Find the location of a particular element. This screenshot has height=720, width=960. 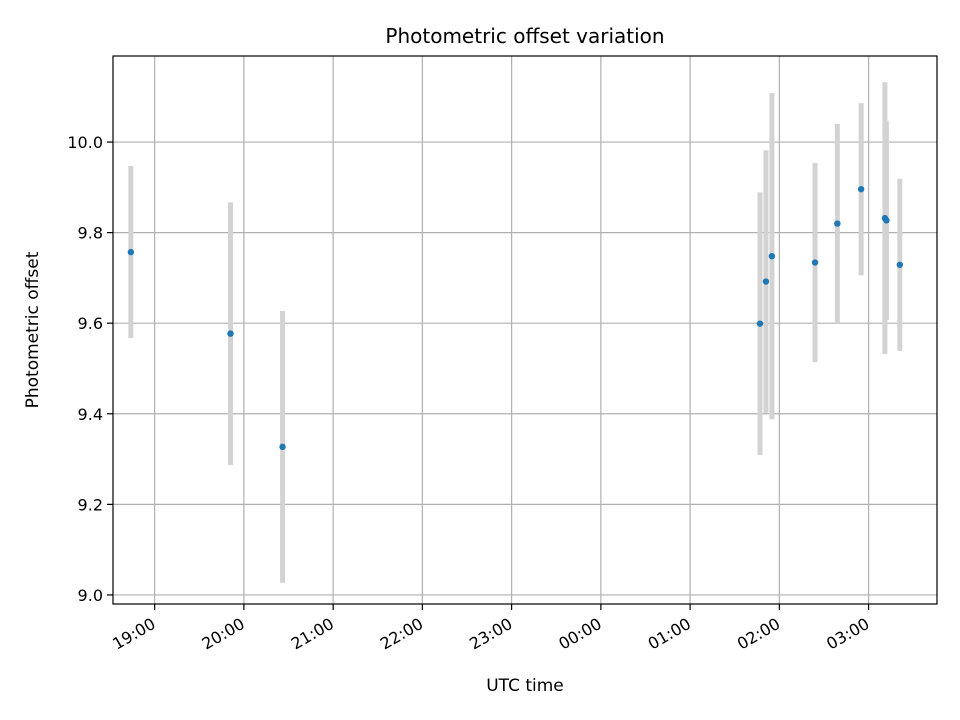

y-axis-ticks: 9.0 9.2 9.4 9.6 9.8 10.0 is located at coordinates (90, 369).